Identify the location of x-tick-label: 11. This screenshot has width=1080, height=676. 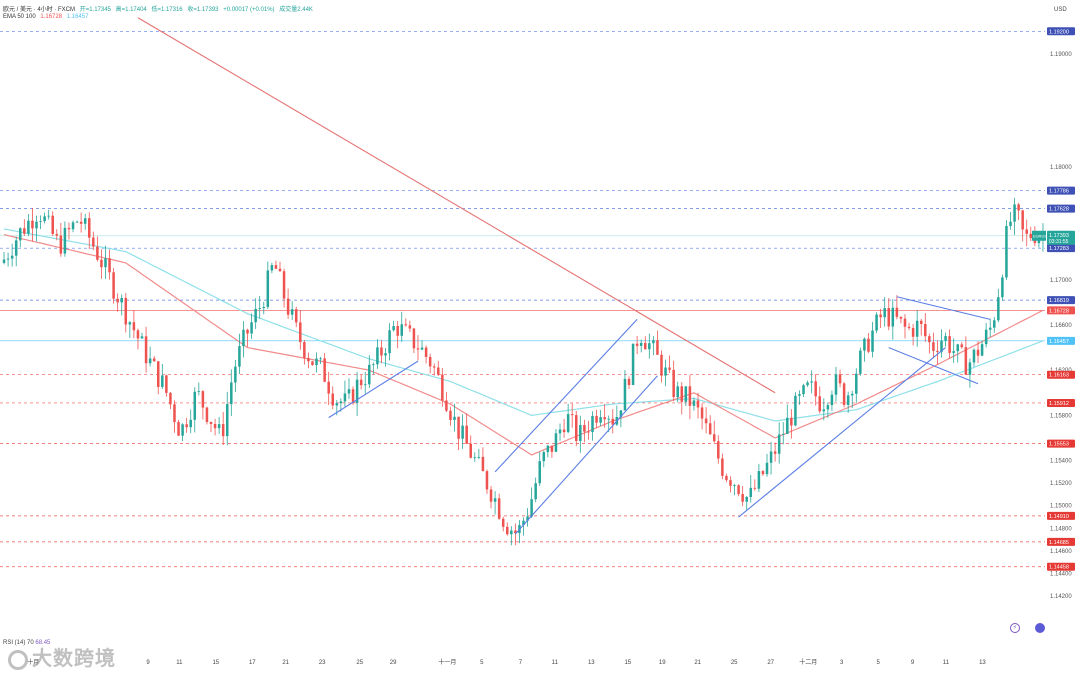
(555, 663).